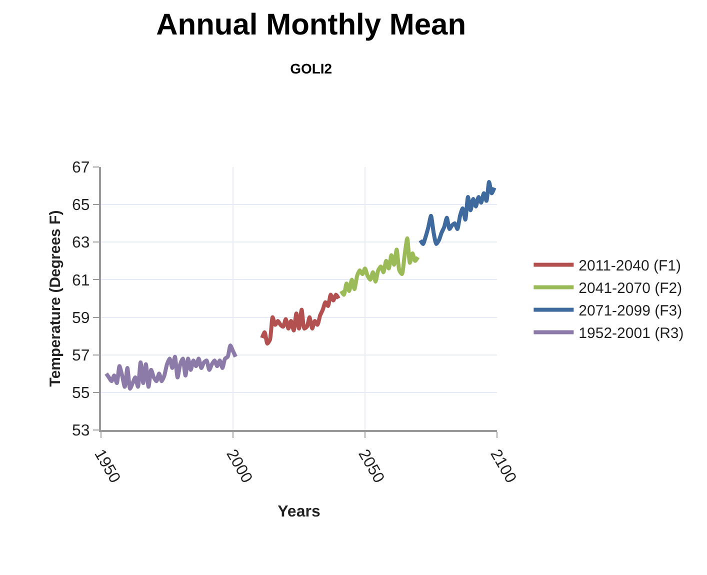 Image resolution: width=707 pixels, height=575 pixels. I want to click on legend-label: 1952-2001 (R3), so click(631, 333).